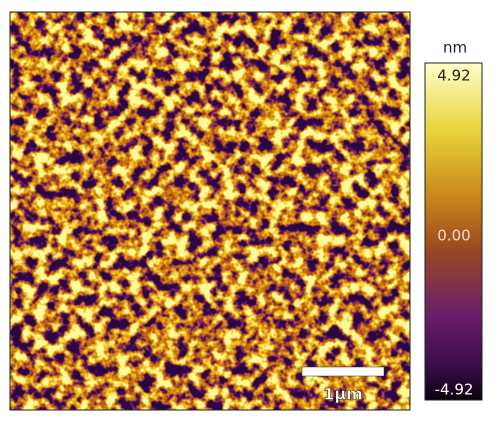 The width and height of the screenshot is (498, 422). I want to click on colorbar-min-label: -4.92, so click(454, 390).